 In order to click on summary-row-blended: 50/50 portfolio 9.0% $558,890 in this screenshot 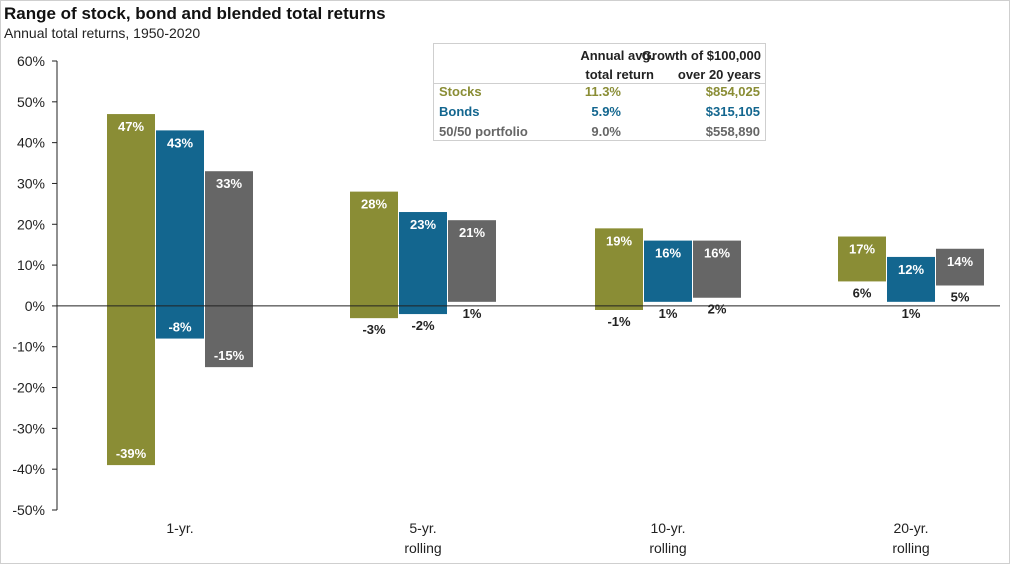, I will do `click(599, 132)`.